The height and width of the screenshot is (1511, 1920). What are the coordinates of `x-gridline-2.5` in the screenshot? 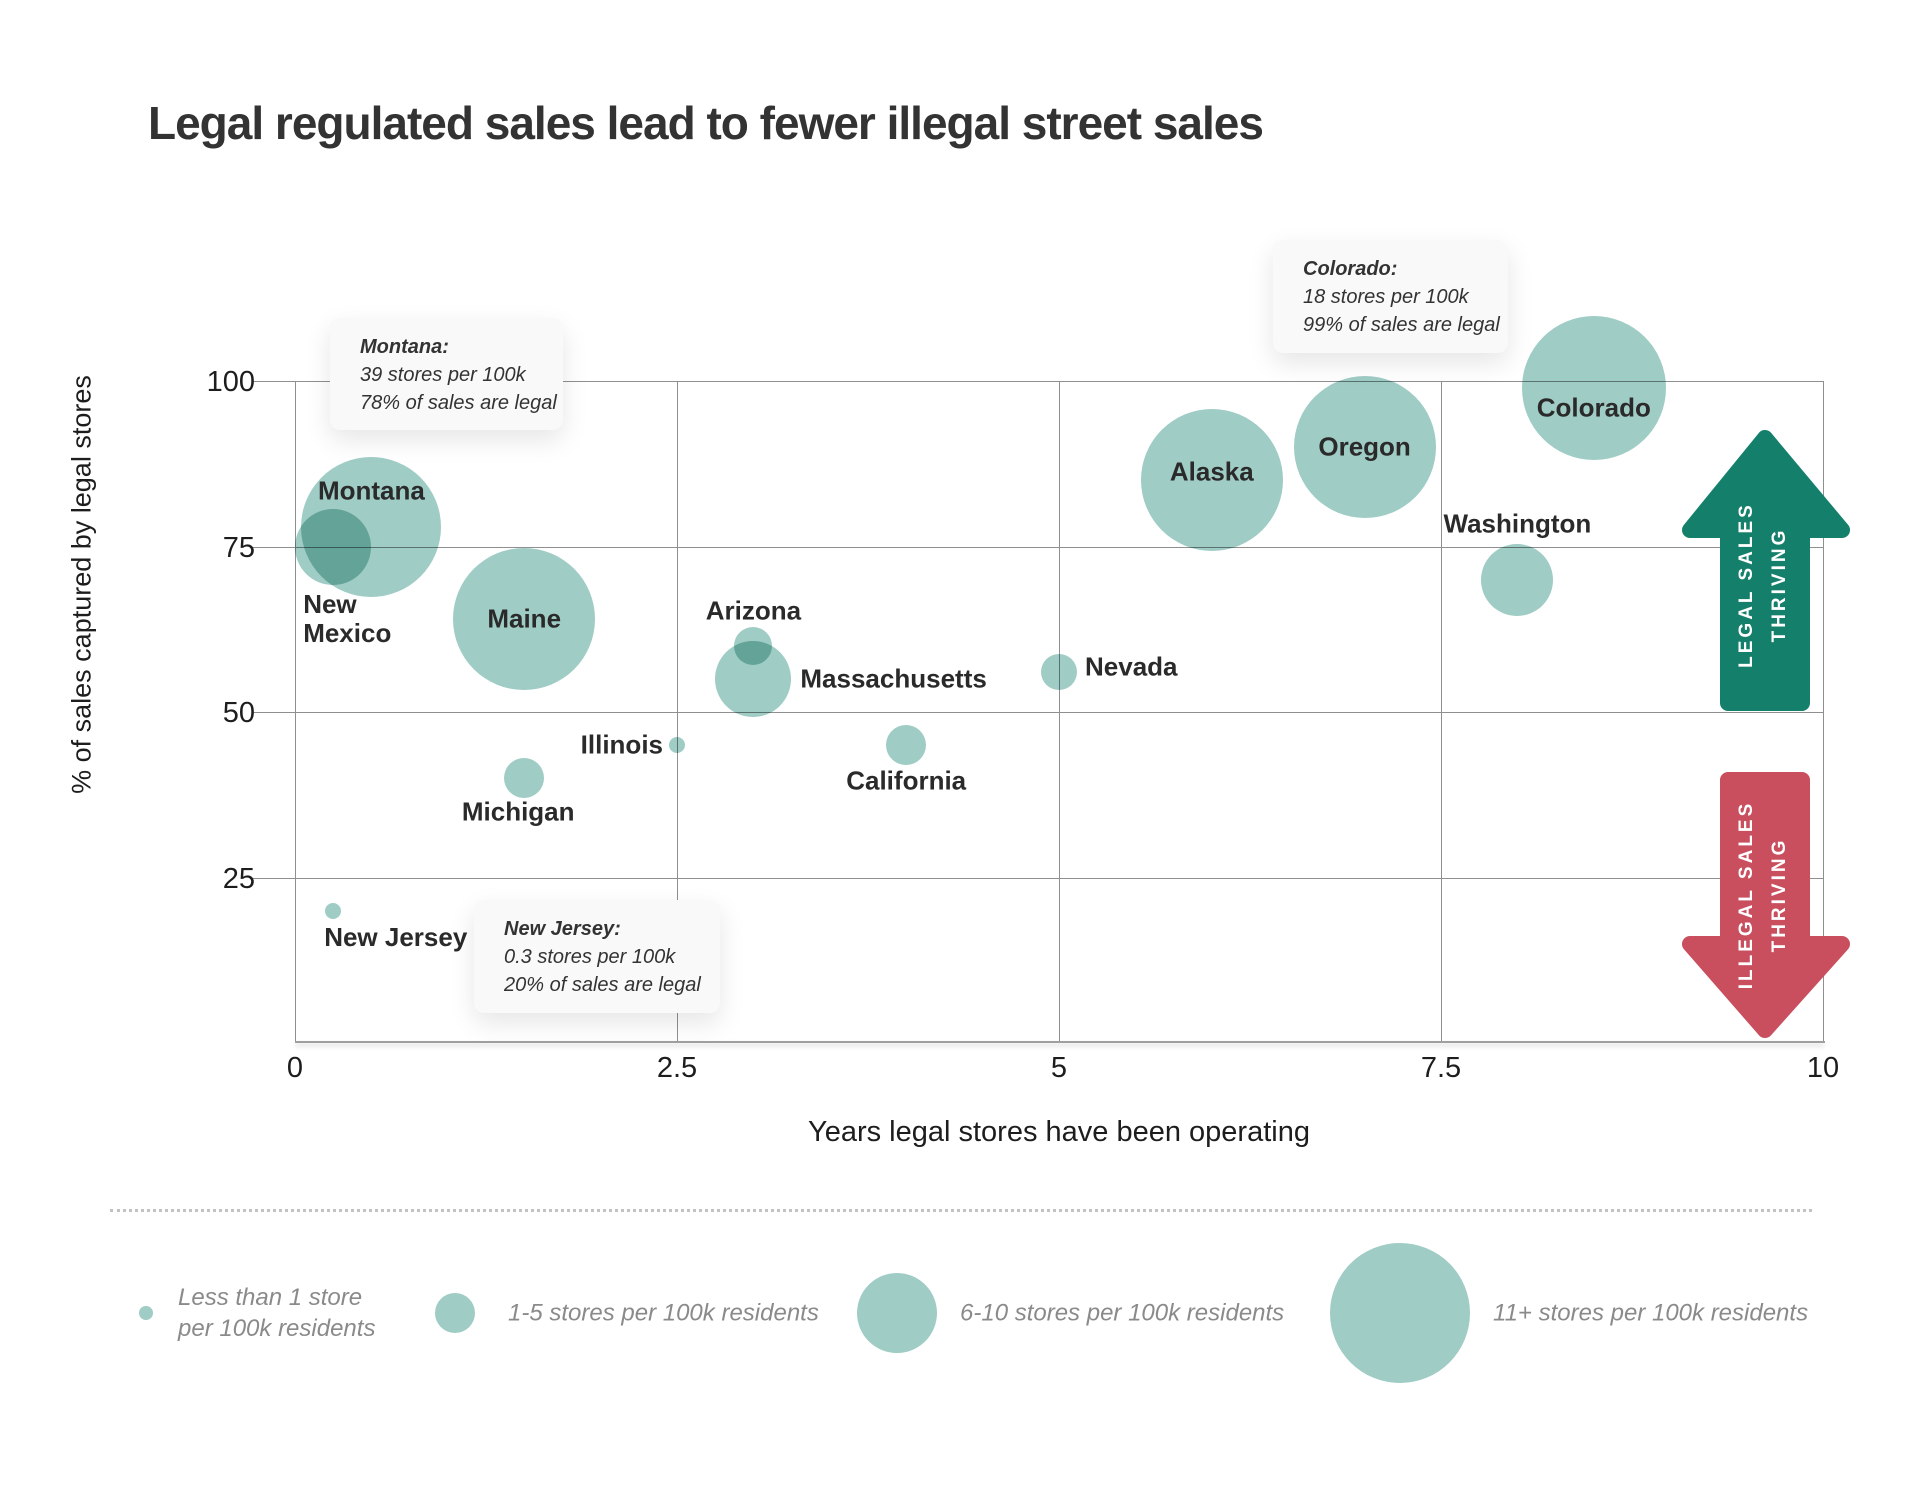 It's located at (677, 711).